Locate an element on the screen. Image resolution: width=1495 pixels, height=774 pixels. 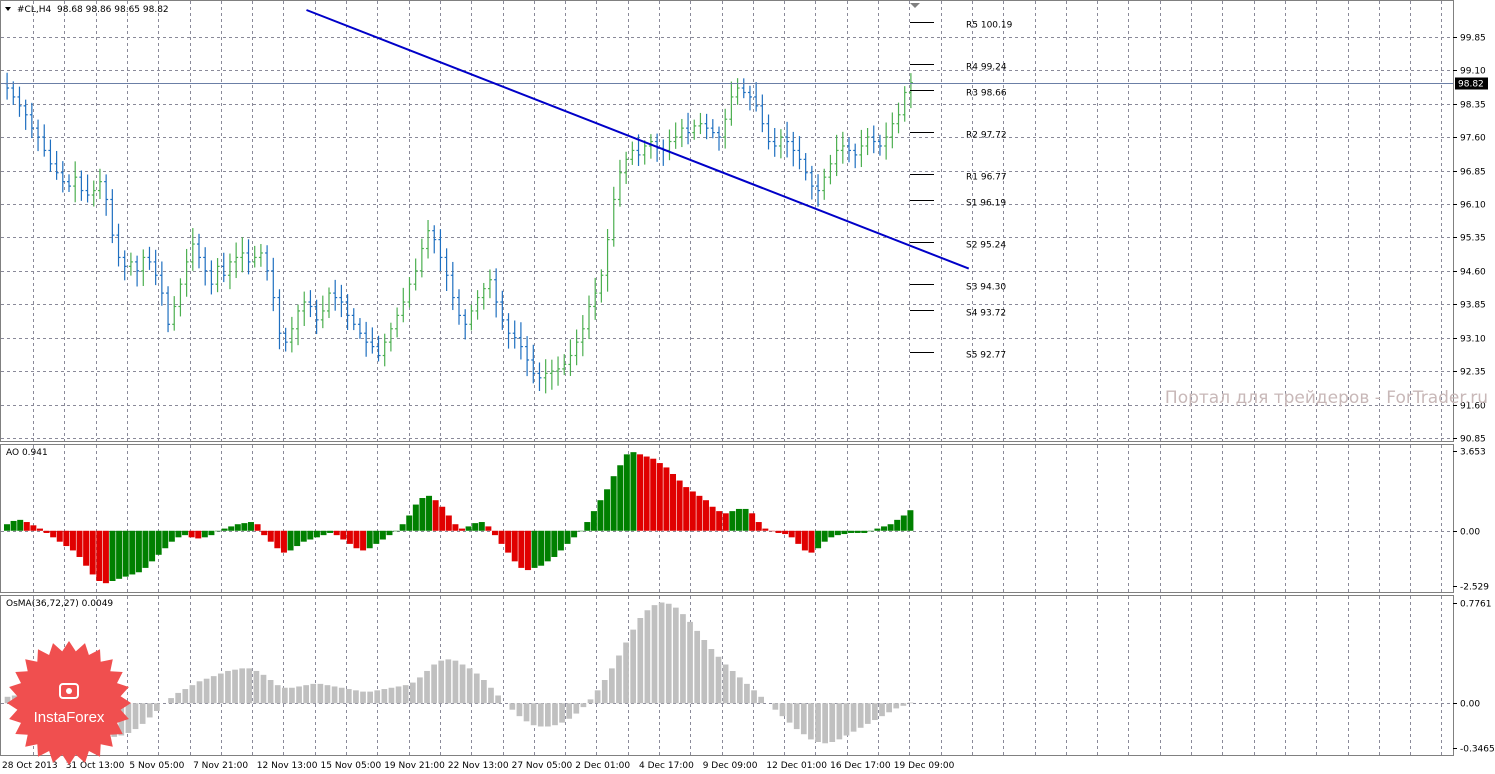
y-tick-label: 93.85 is located at coordinates (1473, 306).